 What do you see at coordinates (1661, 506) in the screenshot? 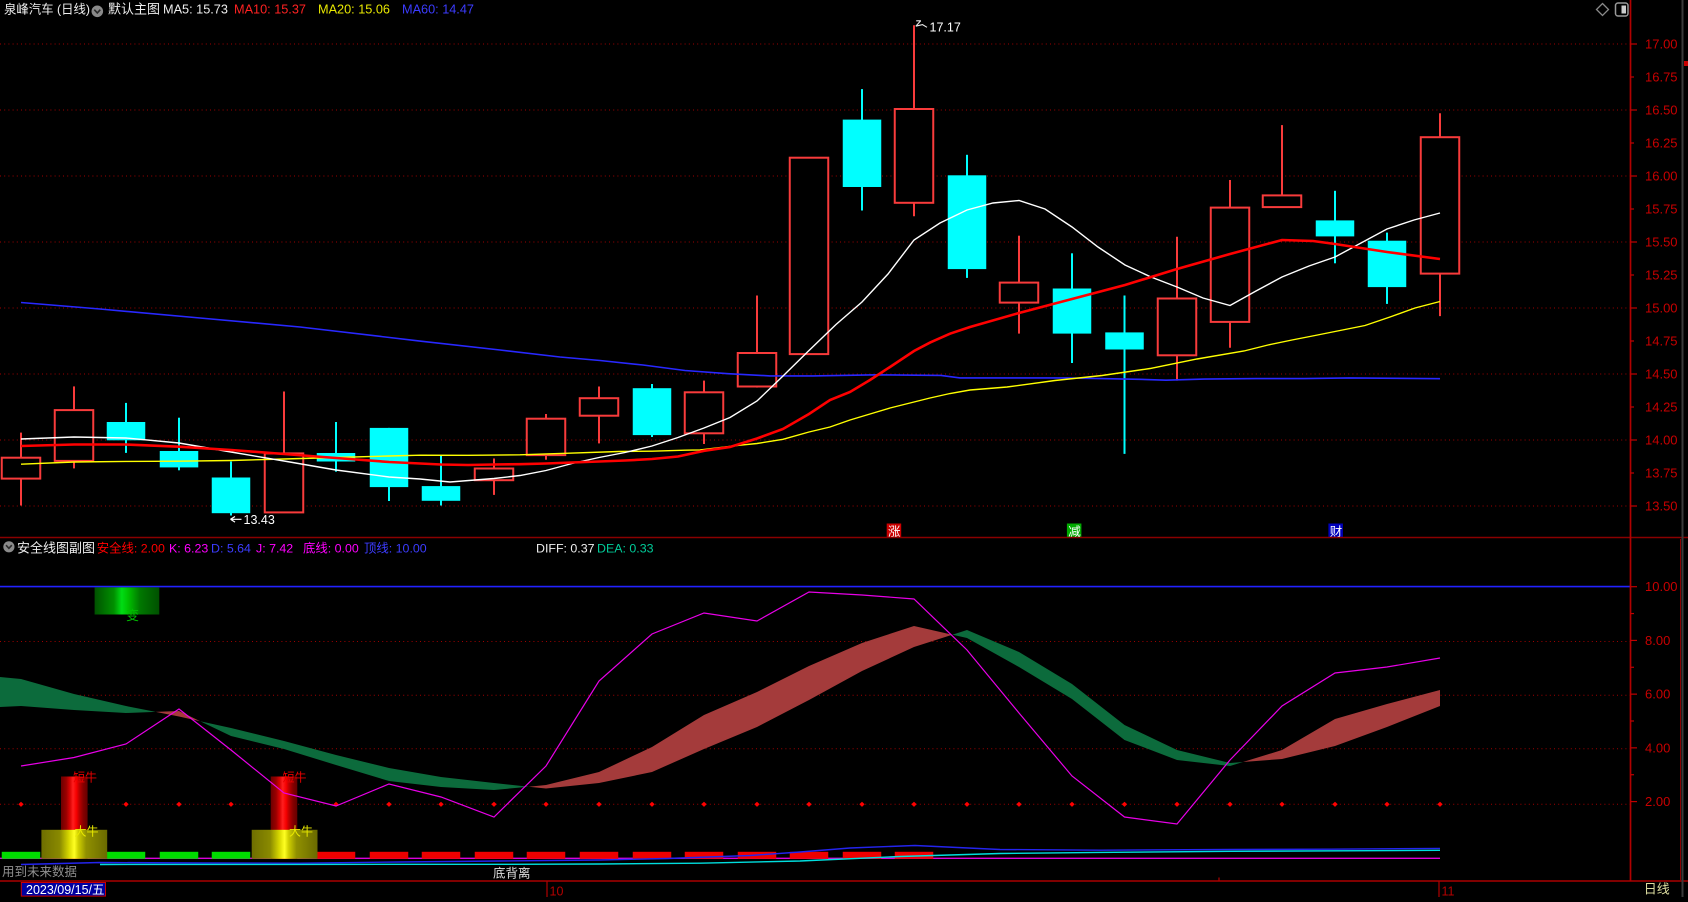
I see `svg-text: 13.50` at bounding box center [1661, 506].